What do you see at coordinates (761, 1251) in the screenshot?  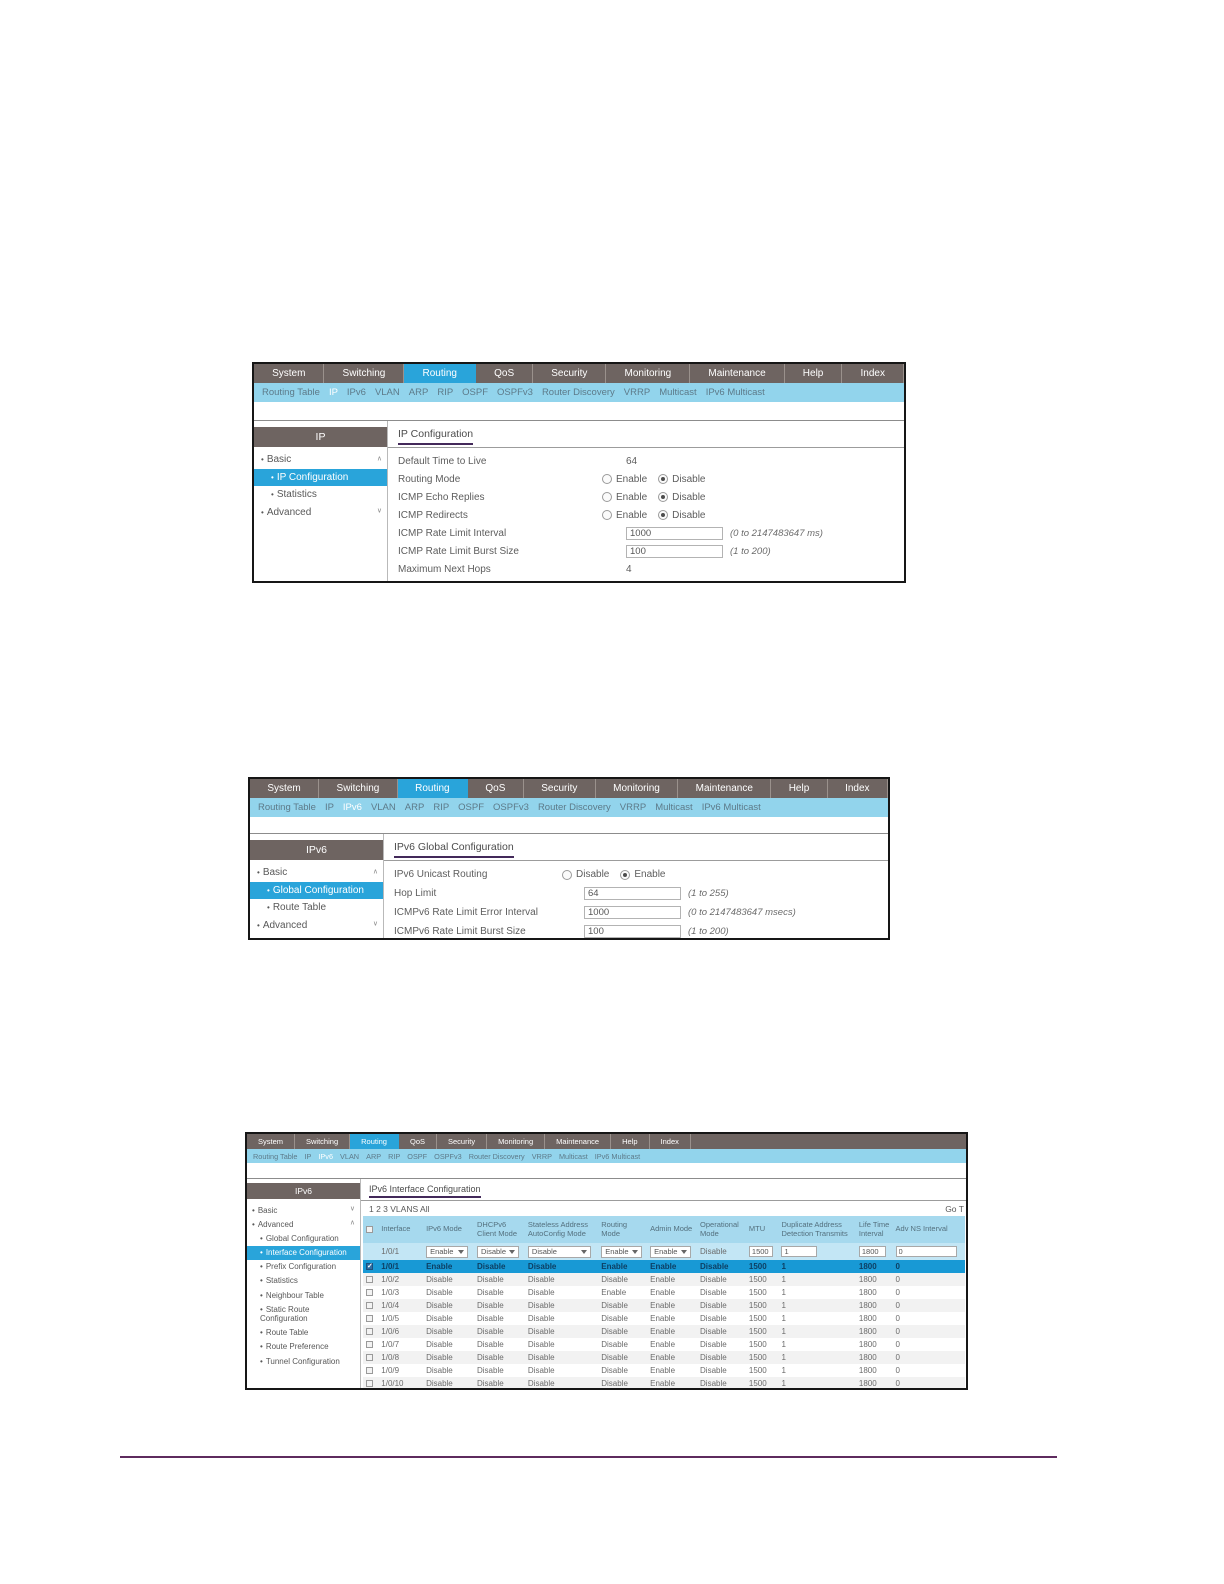 I see `edit-input-mtu` at bounding box center [761, 1251].